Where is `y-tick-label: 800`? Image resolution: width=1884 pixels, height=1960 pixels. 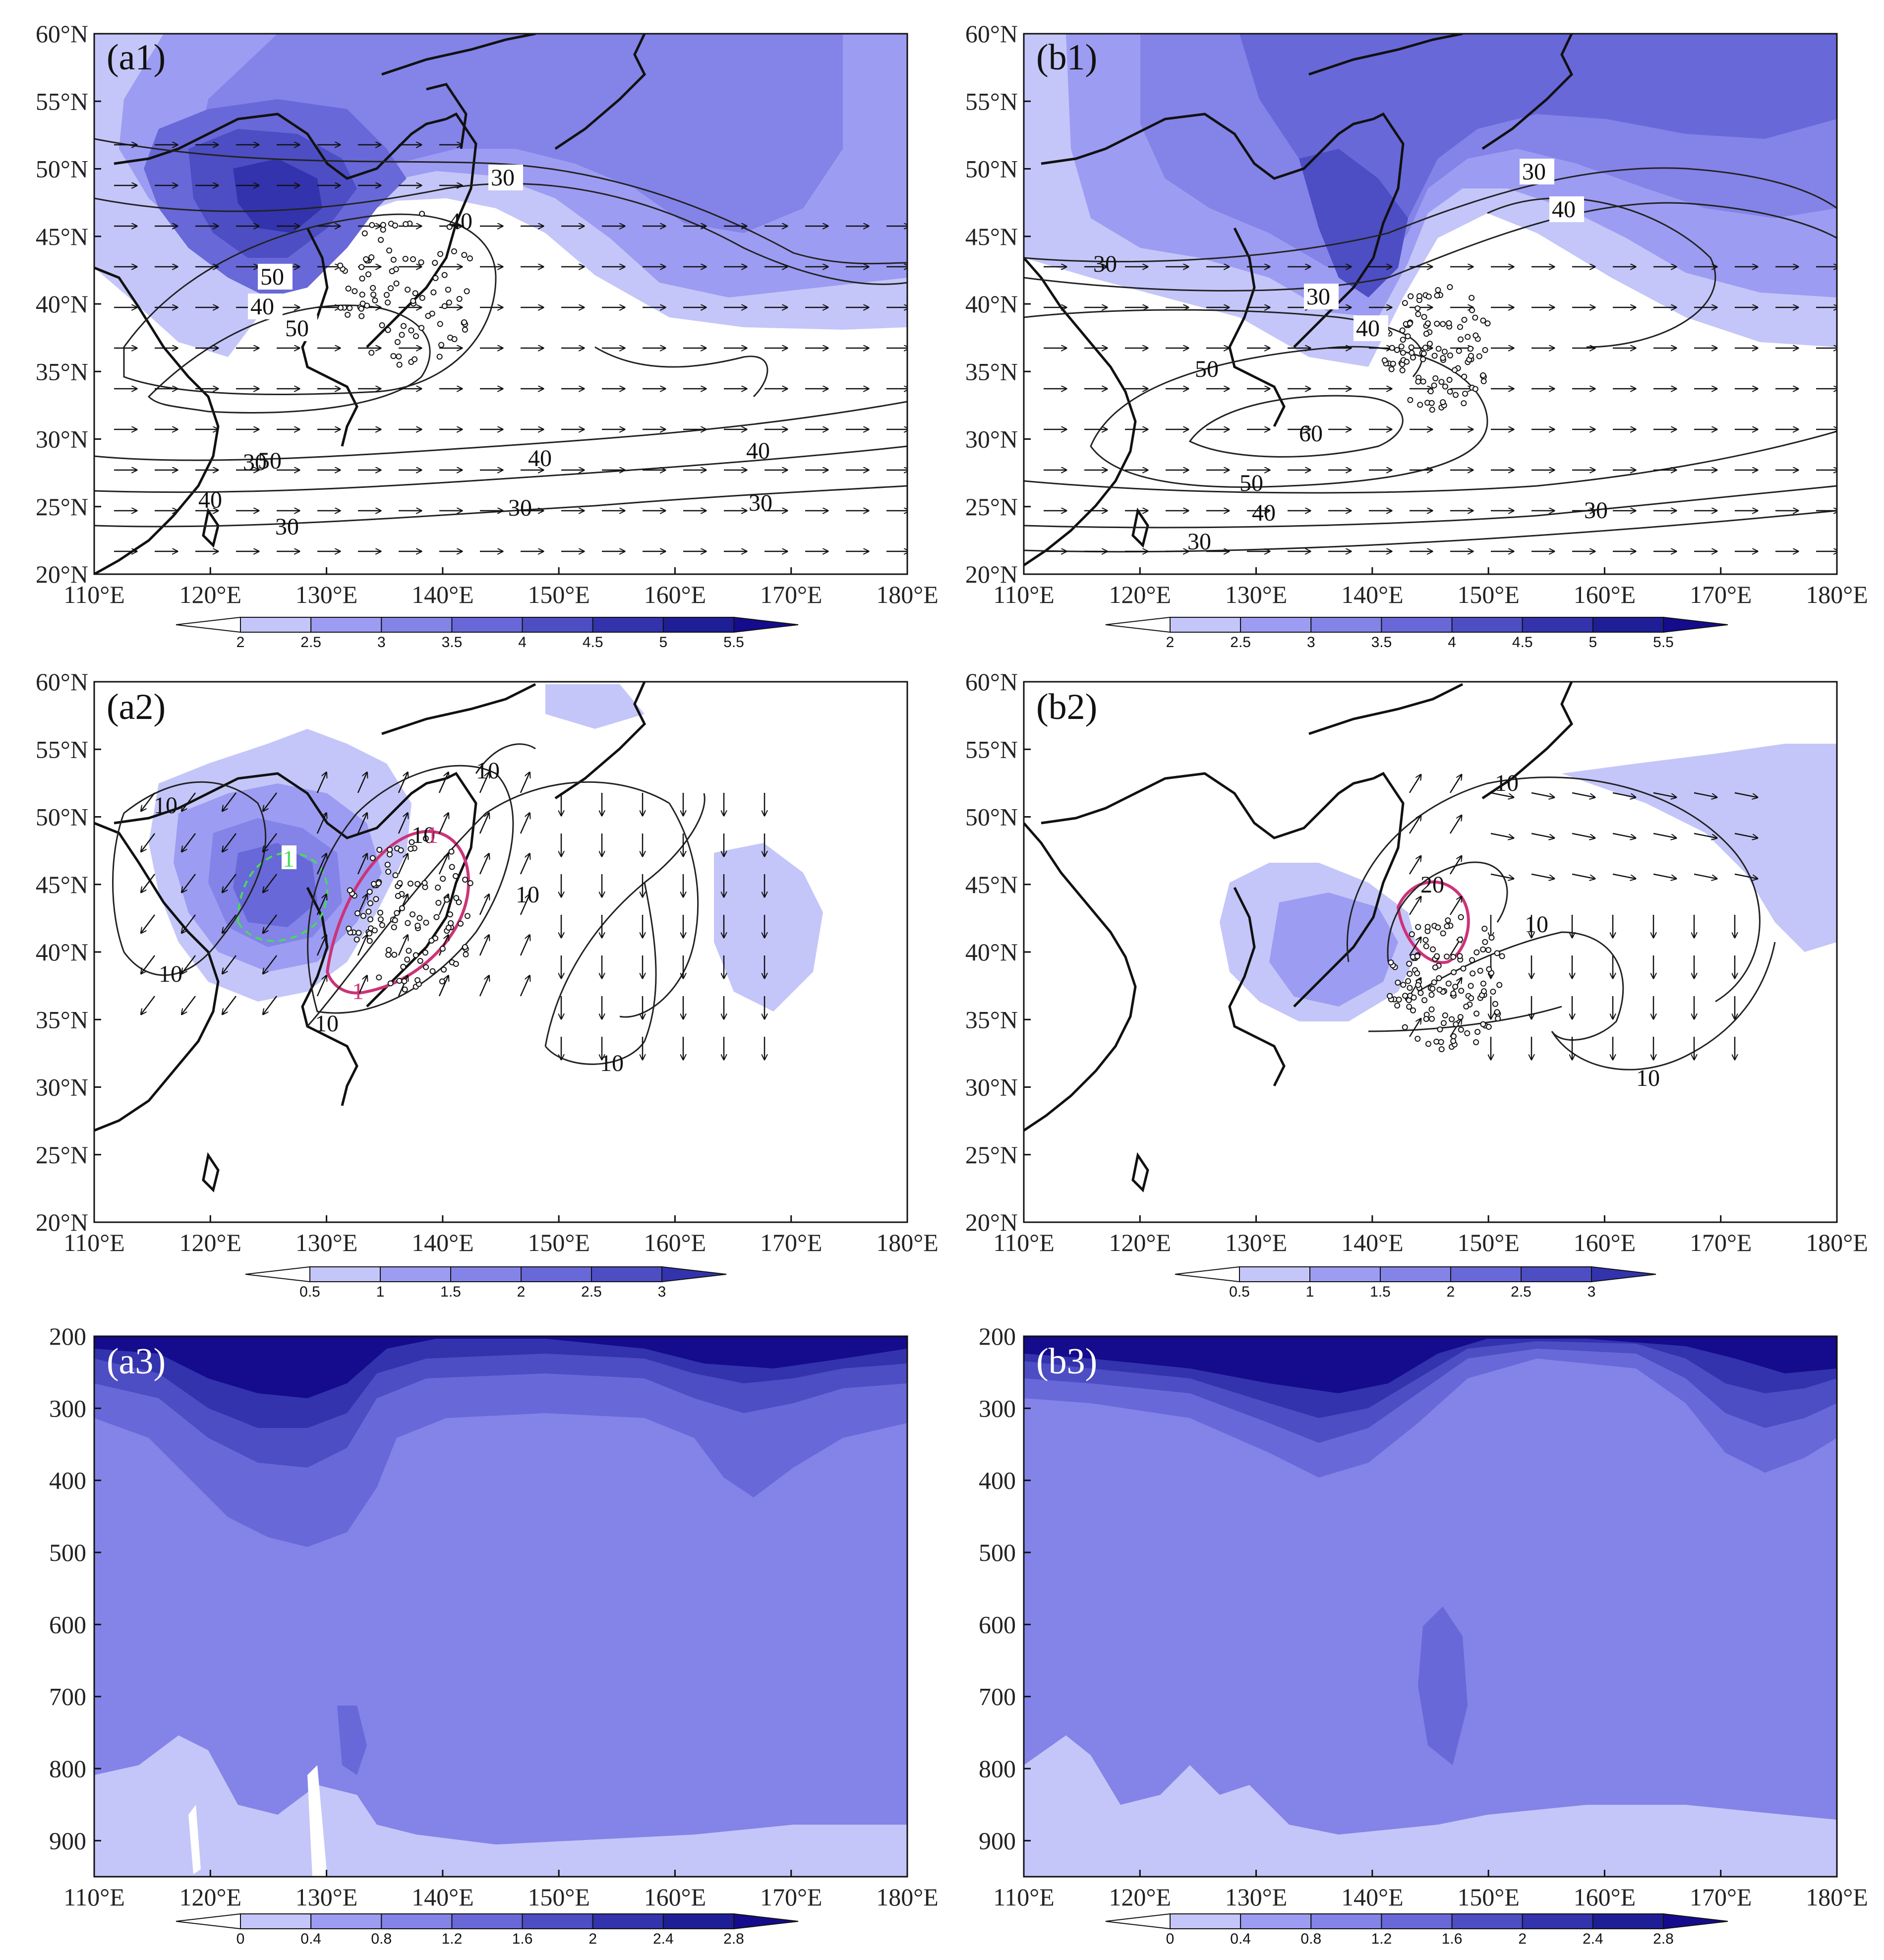
y-tick-label: 800 is located at coordinates (997, 1768).